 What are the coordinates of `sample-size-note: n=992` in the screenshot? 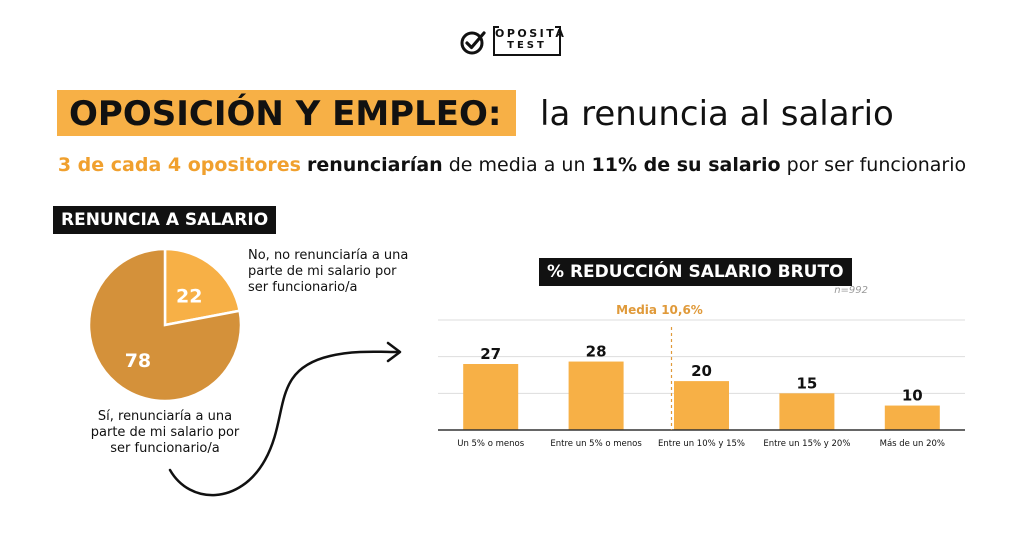 It's located at (851, 290).